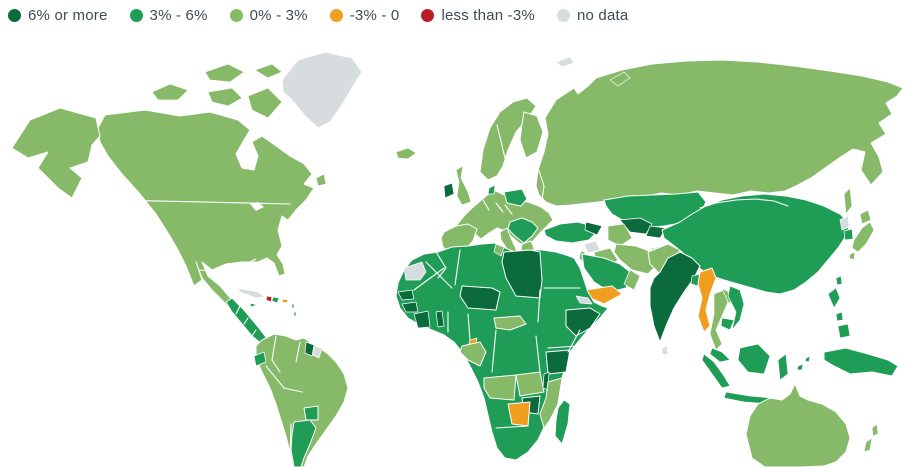  I want to click on region-iran, so click(636, 259).